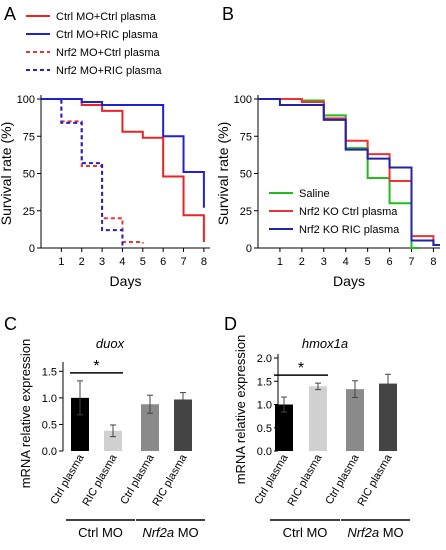  What do you see at coordinates (348, 212) in the screenshot?
I see `legend-label: Nrf2 KO Ctrl plasma` at bounding box center [348, 212].